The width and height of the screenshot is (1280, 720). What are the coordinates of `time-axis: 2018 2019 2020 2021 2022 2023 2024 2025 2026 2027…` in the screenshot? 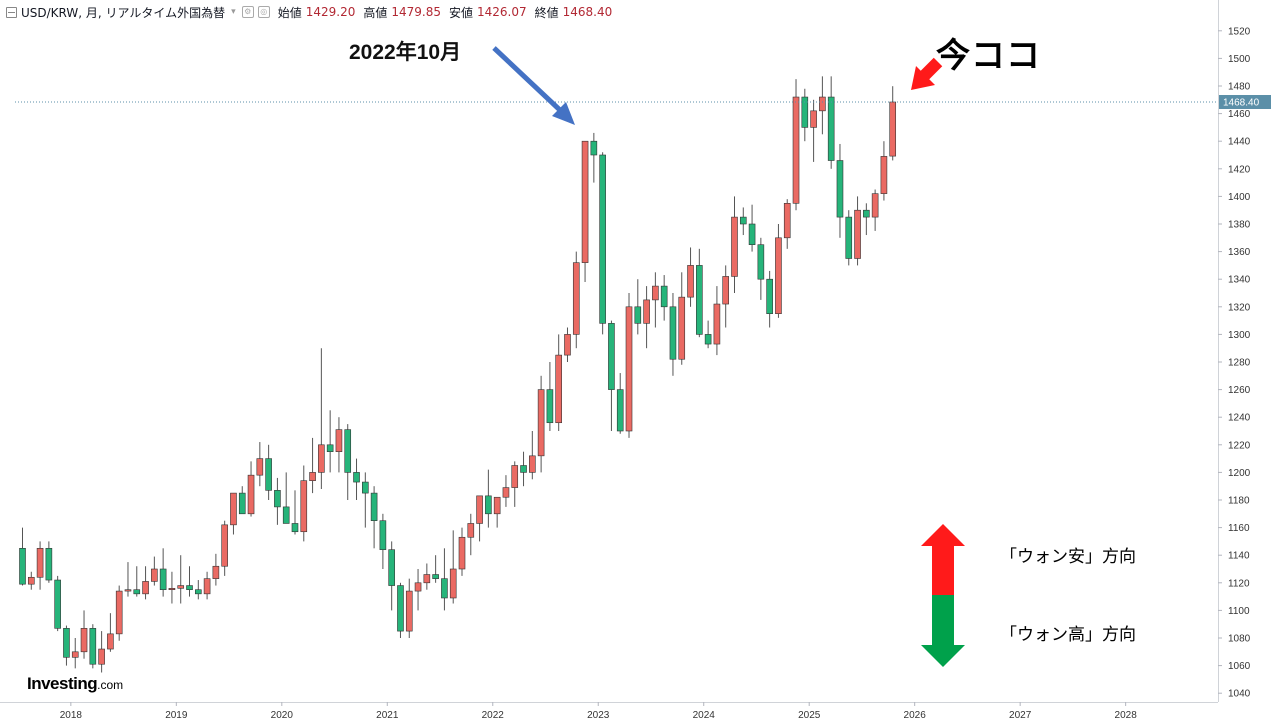 It's located at (598, 711).